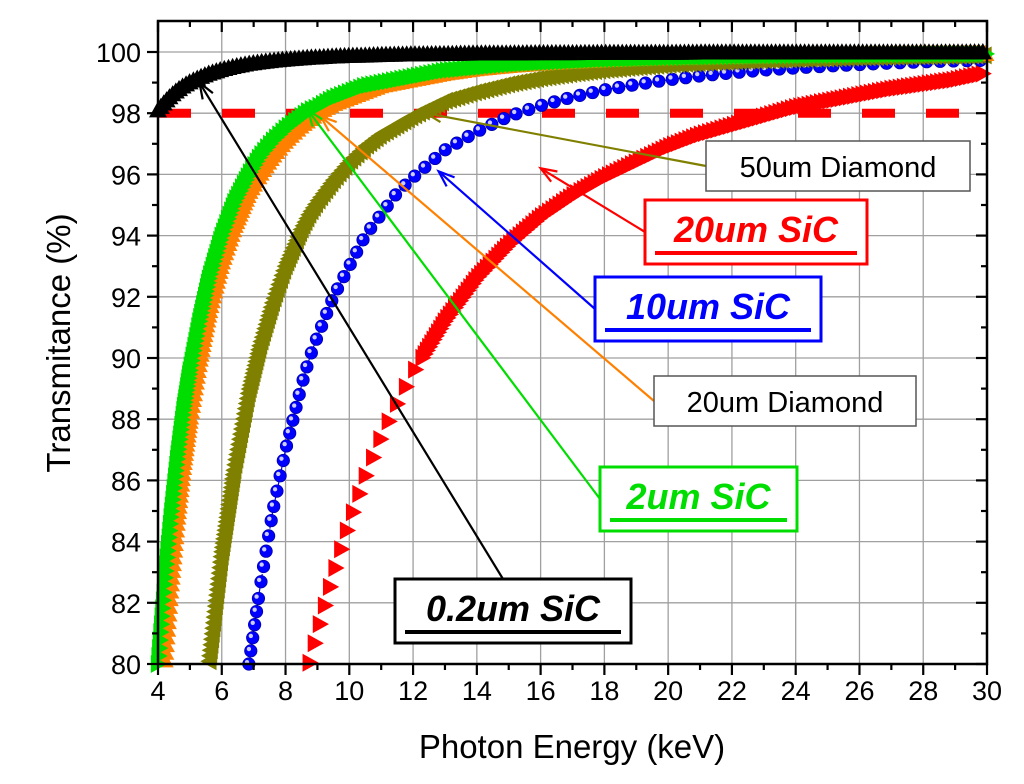  Describe the element at coordinates (285, 691) in the screenshot. I see `x-tick-label: 8` at that location.